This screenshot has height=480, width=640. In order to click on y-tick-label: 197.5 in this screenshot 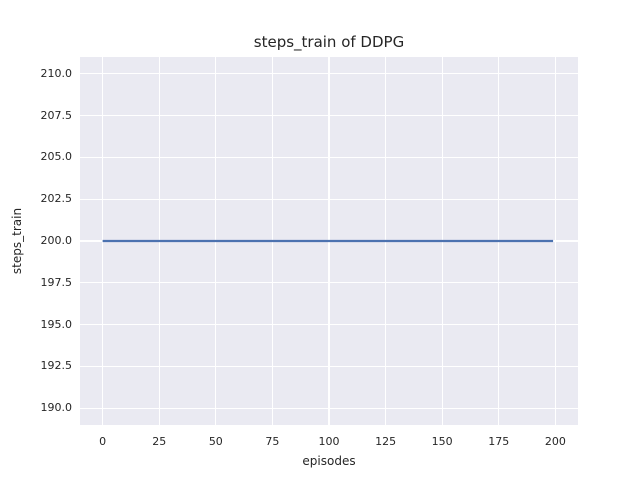, I will do `click(56, 282)`.